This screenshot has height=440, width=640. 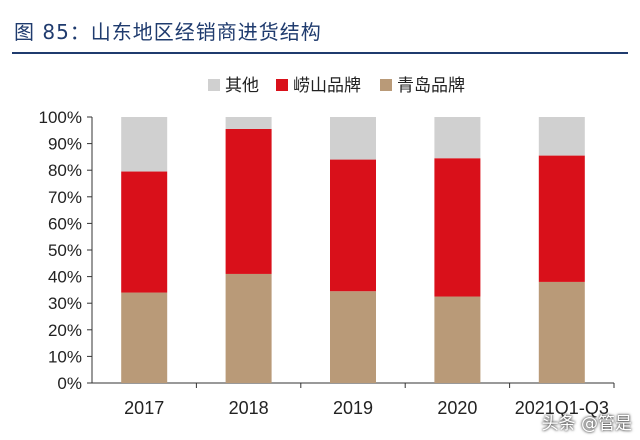 I want to click on y-tick-label: 10%, so click(x=65, y=356).